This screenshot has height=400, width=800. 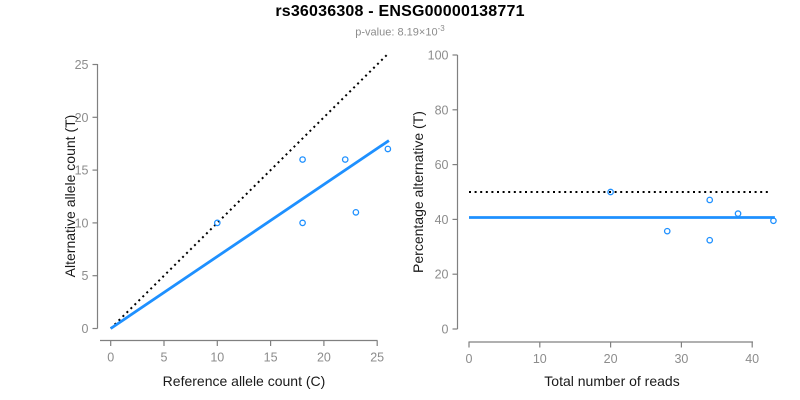 I want to click on x-tick-label: 40, so click(x=752, y=359).